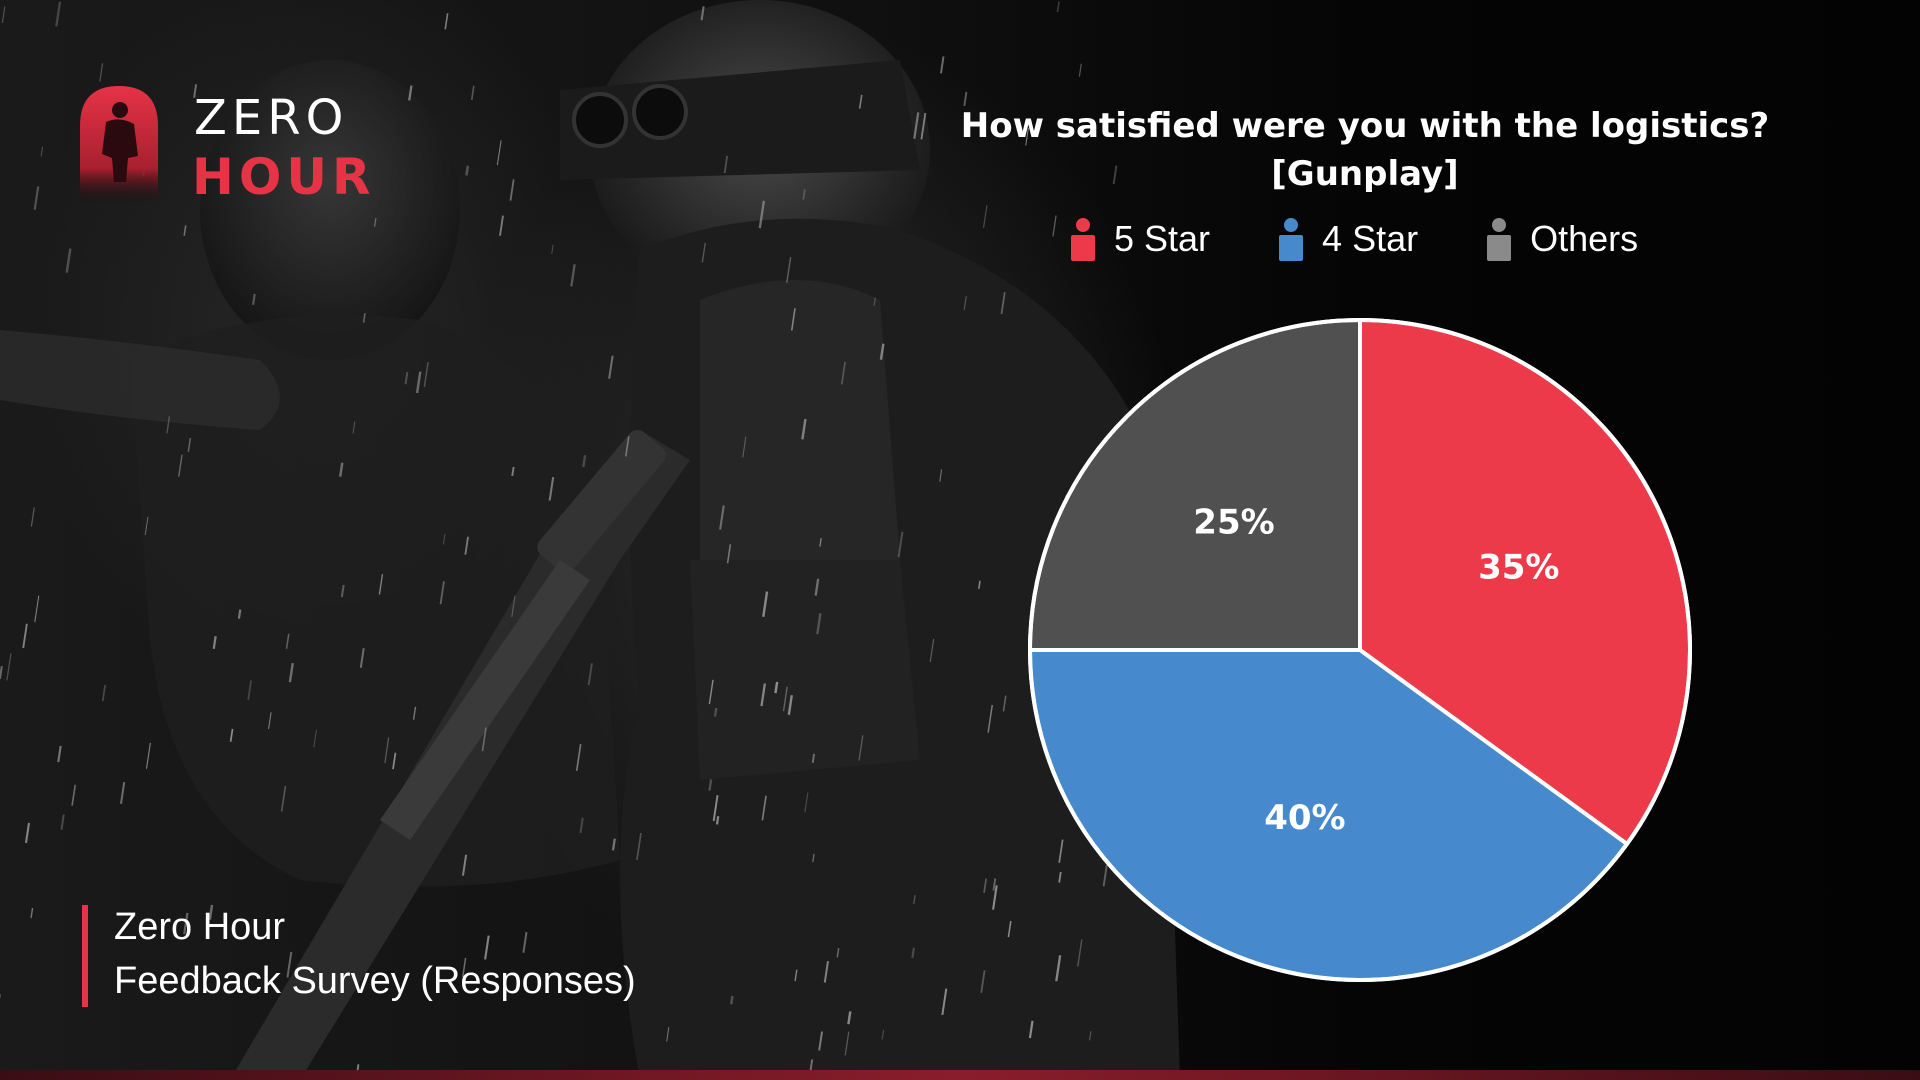  Describe the element at coordinates (1365, 174) in the screenshot. I see `chart-subtitle: [Gunplay]` at that location.